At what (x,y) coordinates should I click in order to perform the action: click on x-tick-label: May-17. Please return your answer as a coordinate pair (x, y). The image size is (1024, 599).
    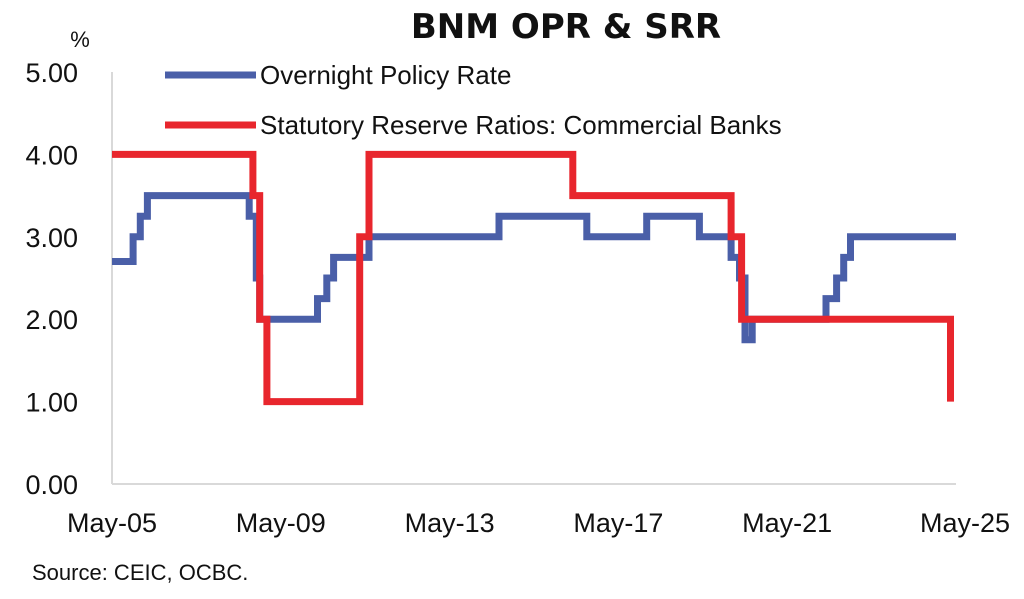
    Looking at the image, I should click on (618, 523).